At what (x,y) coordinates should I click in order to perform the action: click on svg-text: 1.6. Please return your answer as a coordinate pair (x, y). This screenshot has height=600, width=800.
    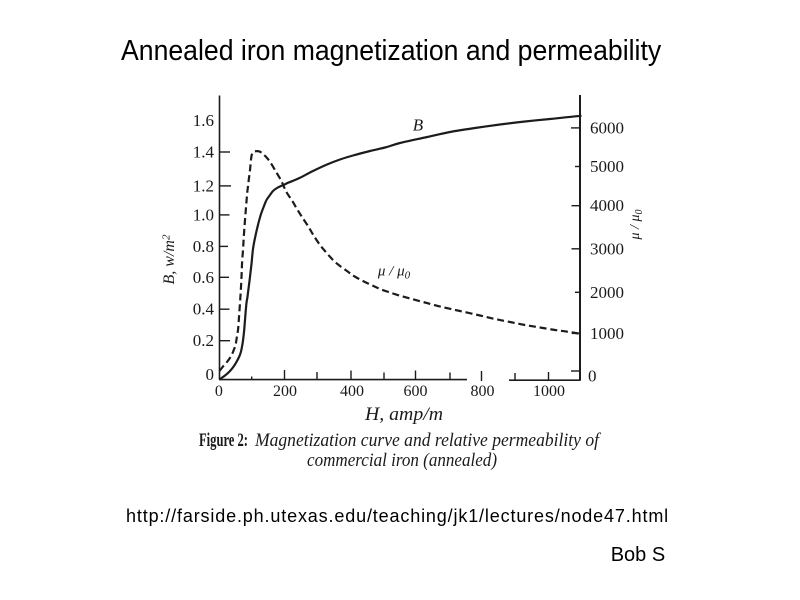
    Looking at the image, I should click on (203, 120).